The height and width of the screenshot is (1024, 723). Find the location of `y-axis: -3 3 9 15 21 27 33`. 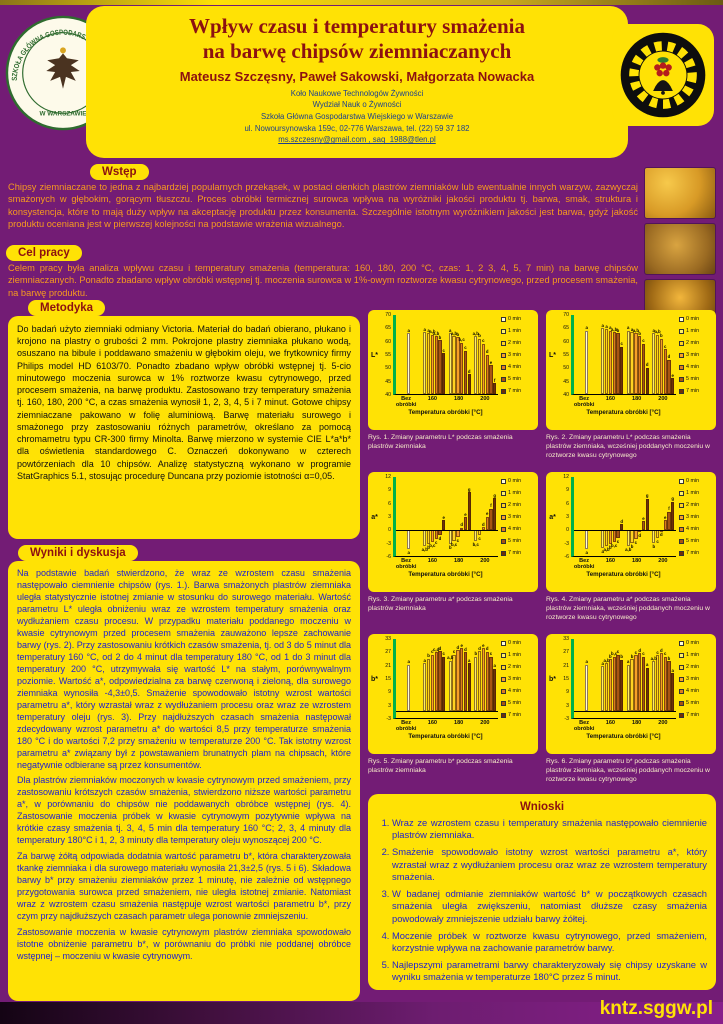

y-axis: -3 3 9 15 21 27 33 is located at coordinates (386, 679).